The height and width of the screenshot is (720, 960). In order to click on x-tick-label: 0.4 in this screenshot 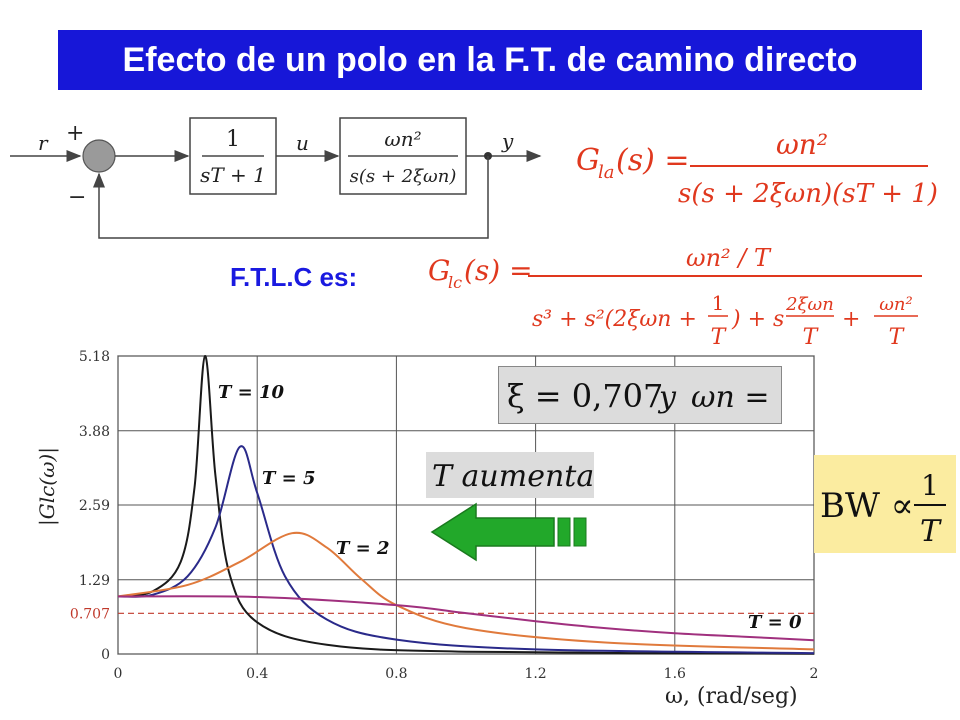, I will do `click(257, 674)`.